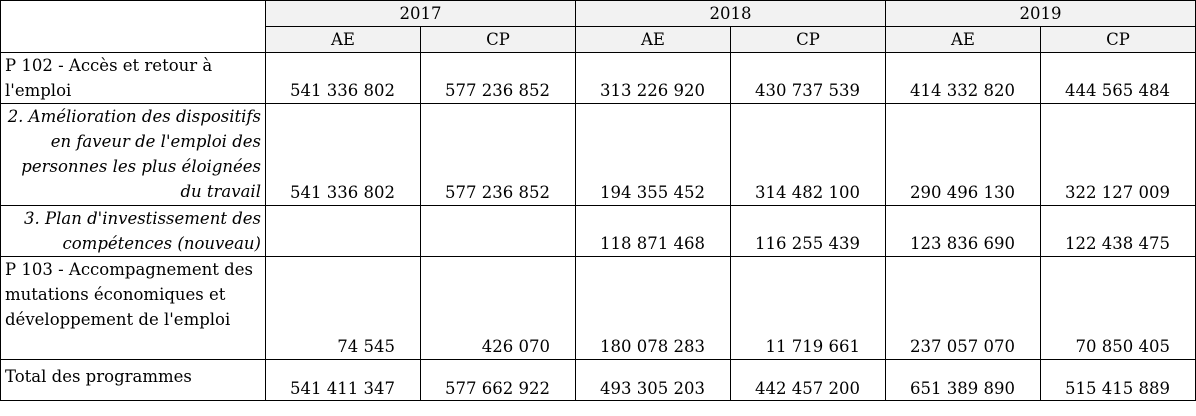  Describe the element at coordinates (1118, 154) in the screenshot. I see `value-cell: 322 127 009` at that location.